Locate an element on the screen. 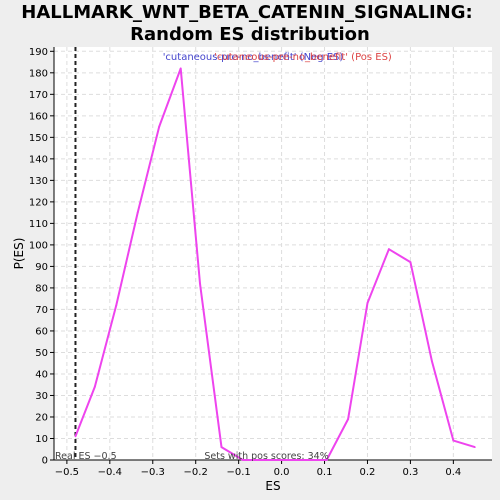 The image size is (500, 500). x-axis-label: ES is located at coordinates (272, 486).